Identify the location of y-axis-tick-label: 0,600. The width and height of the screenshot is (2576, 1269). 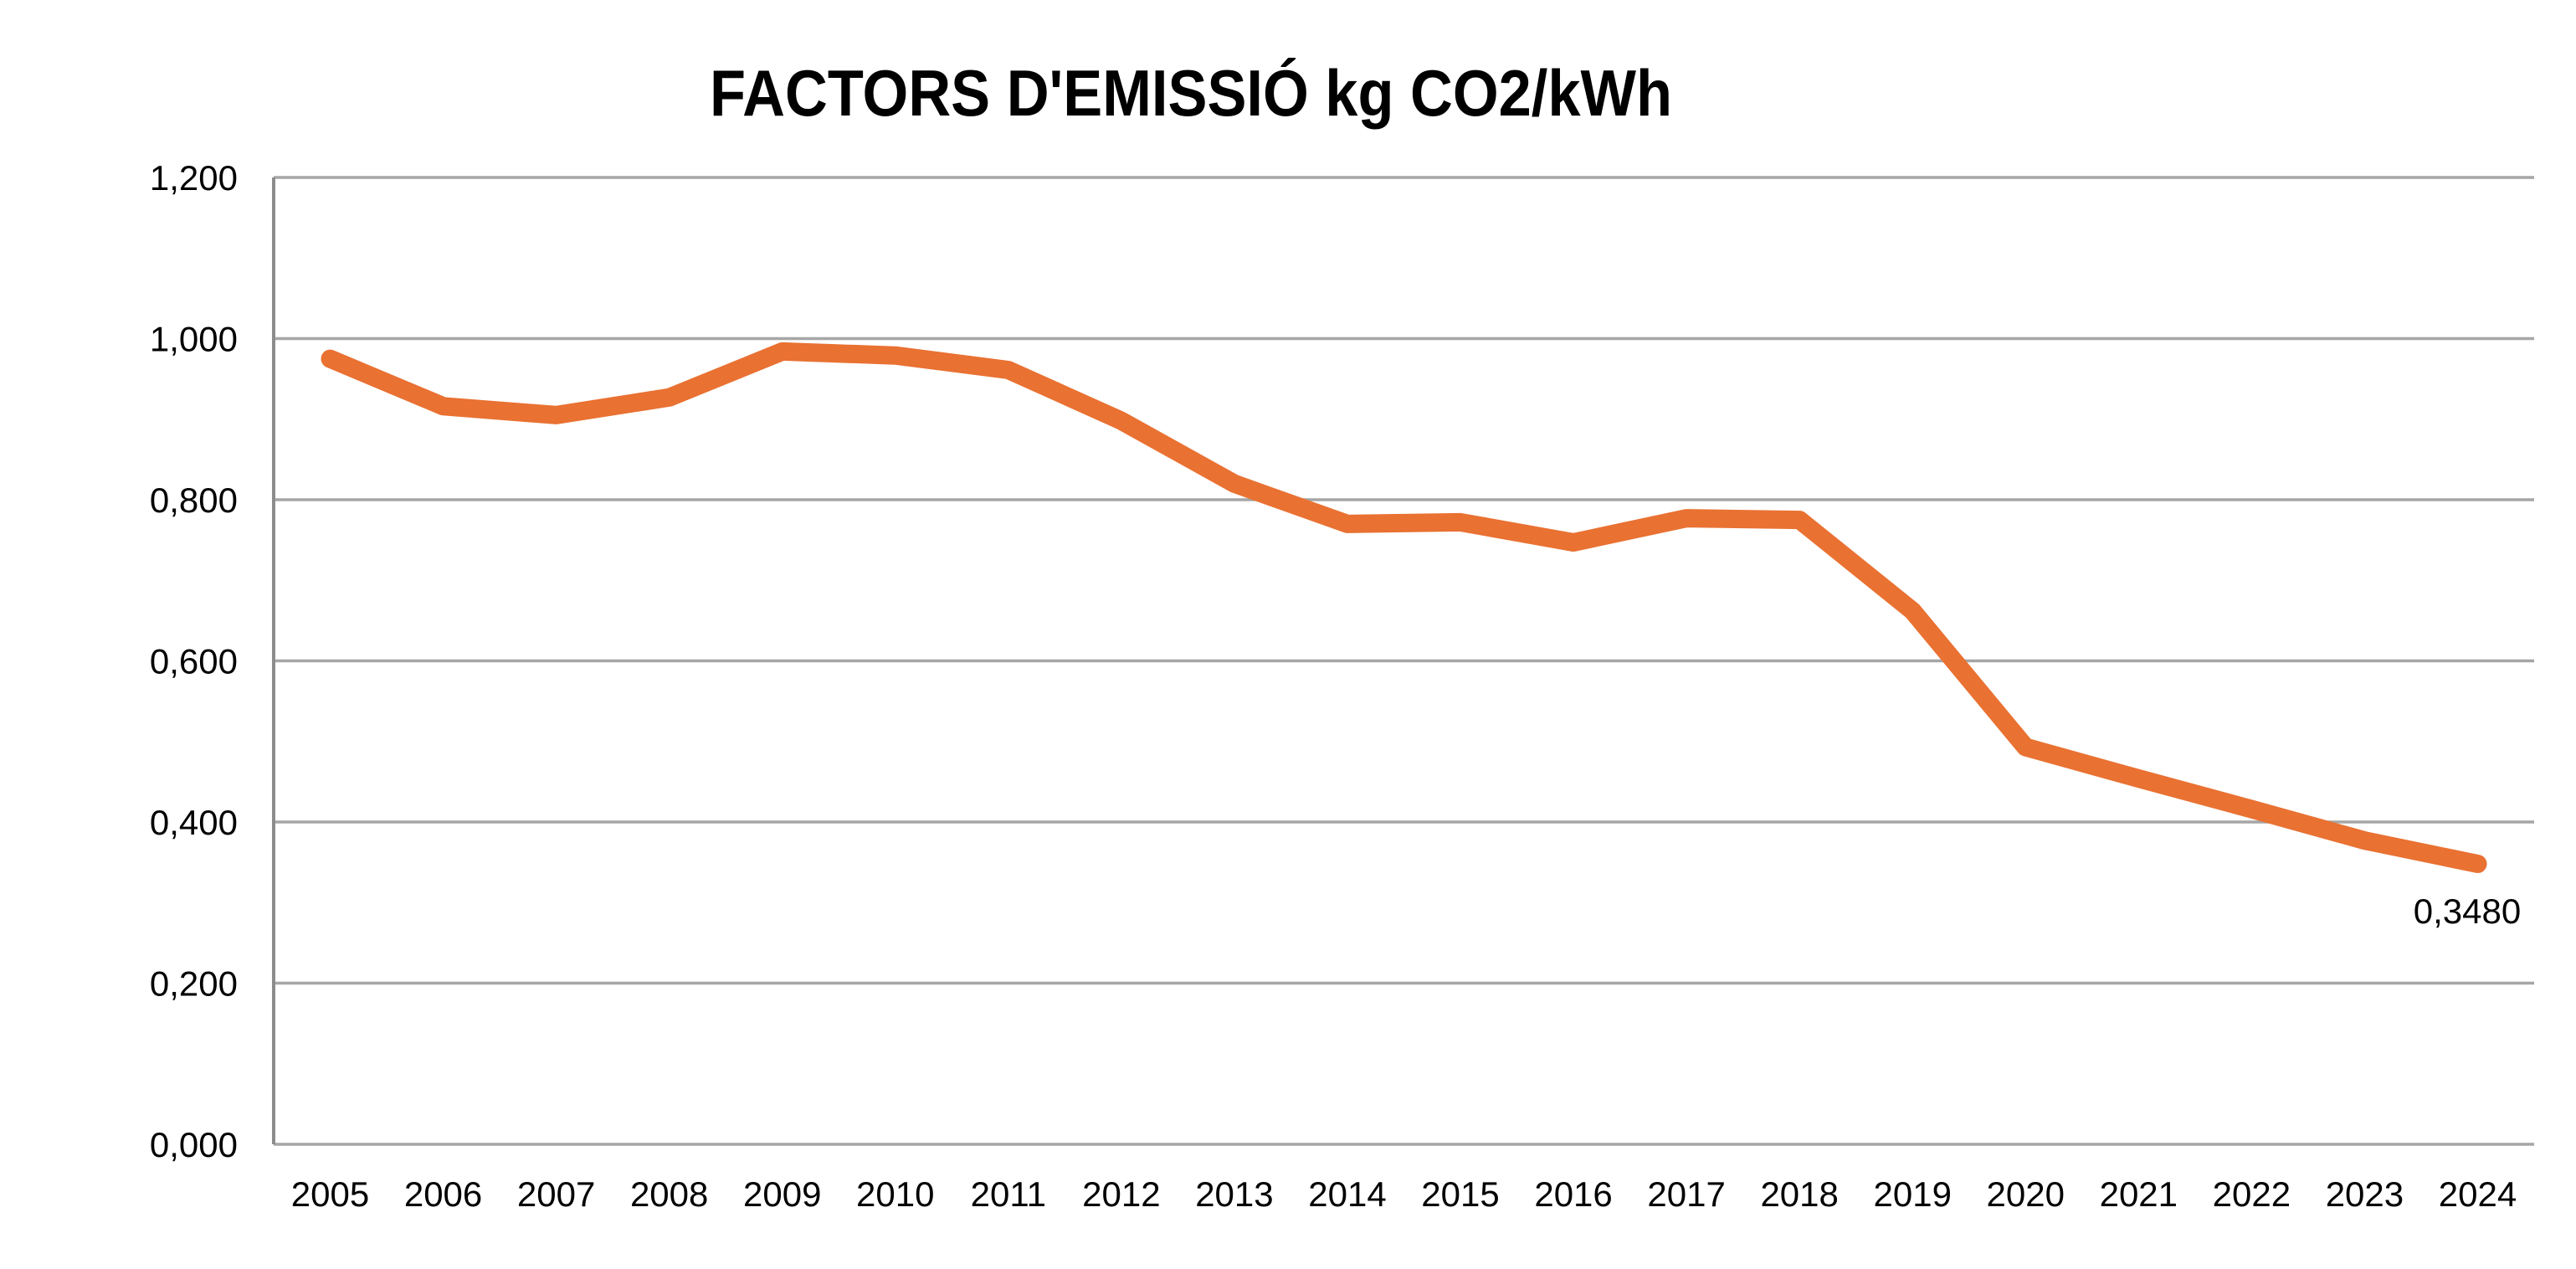
(194, 661).